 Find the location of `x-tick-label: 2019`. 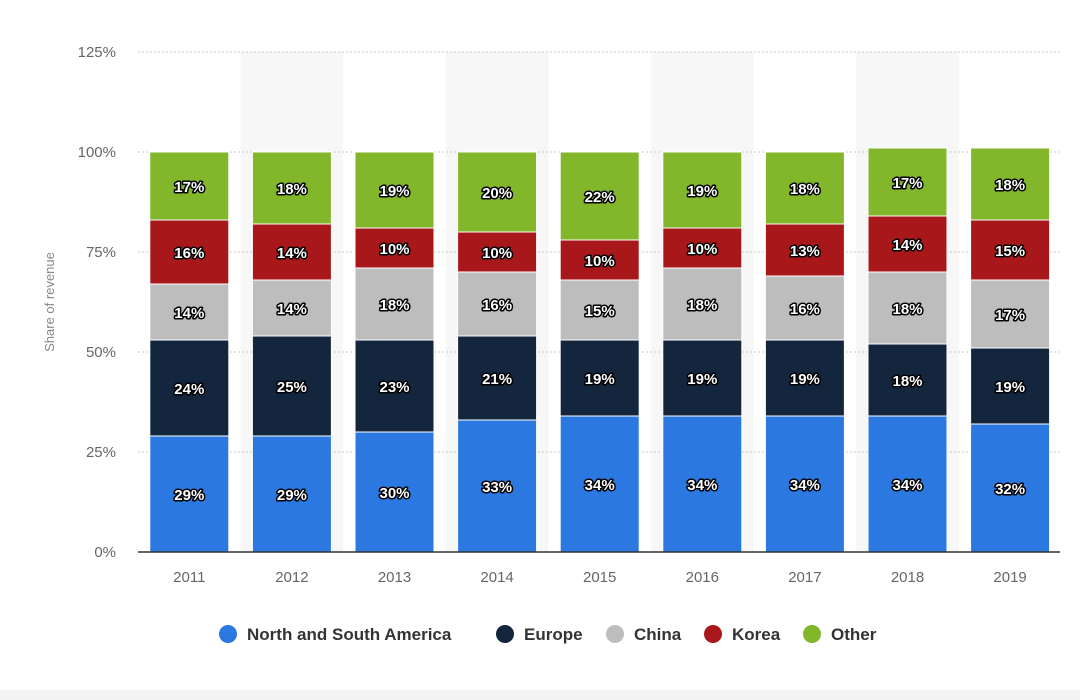

x-tick-label: 2019 is located at coordinates (1009, 577).